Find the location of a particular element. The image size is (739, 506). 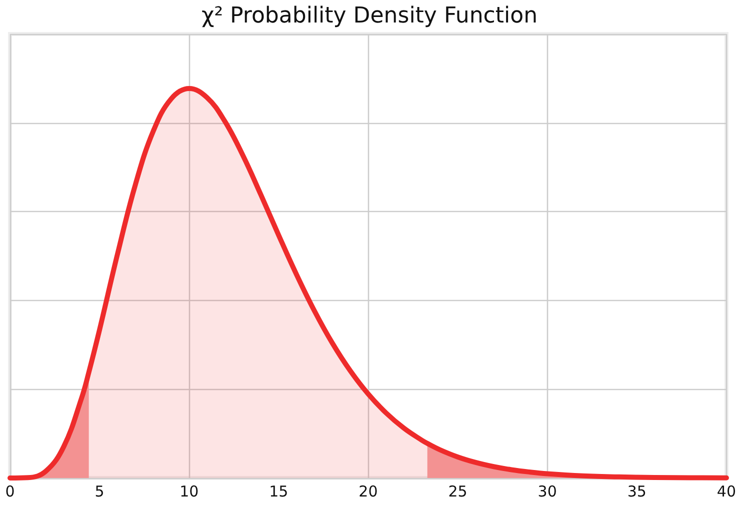

x-tick-label: 35 is located at coordinates (636, 491).